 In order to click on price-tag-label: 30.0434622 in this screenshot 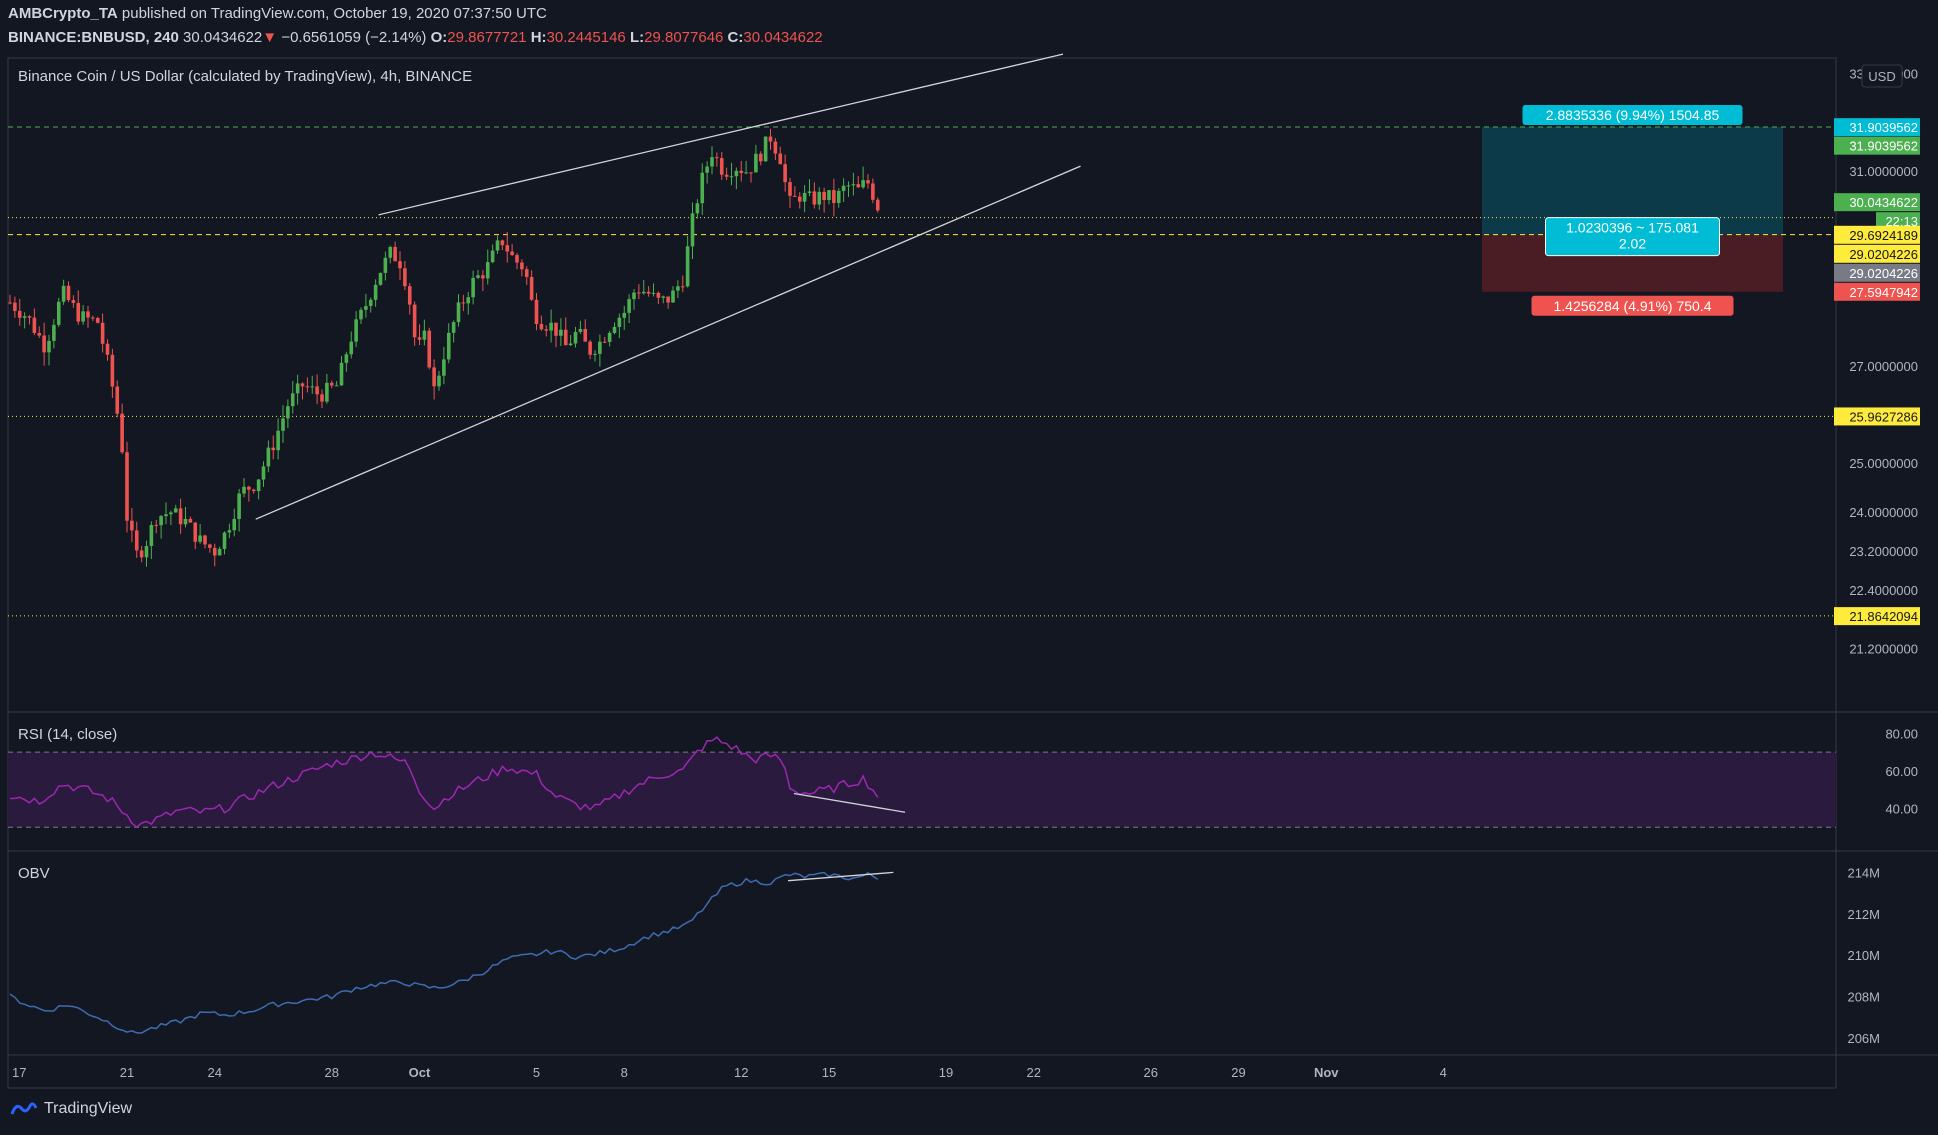, I will do `click(1883, 202)`.